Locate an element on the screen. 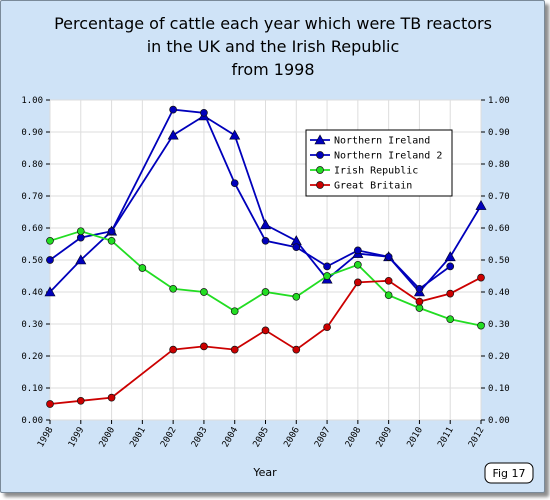 This screenshot has height=500, width=550. y-tick-label-right: 0.20 is located at coordinates (499, 357).